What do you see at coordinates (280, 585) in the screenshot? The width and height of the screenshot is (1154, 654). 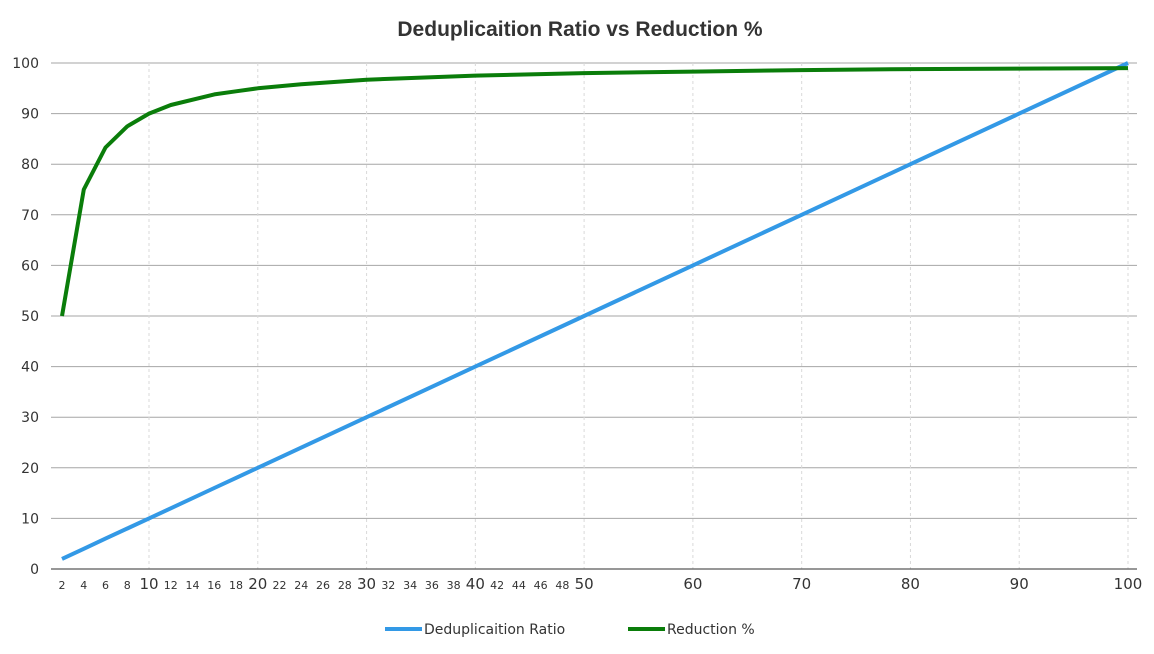 I see `x-tick-label: 22` at bounding box center [280, 585].